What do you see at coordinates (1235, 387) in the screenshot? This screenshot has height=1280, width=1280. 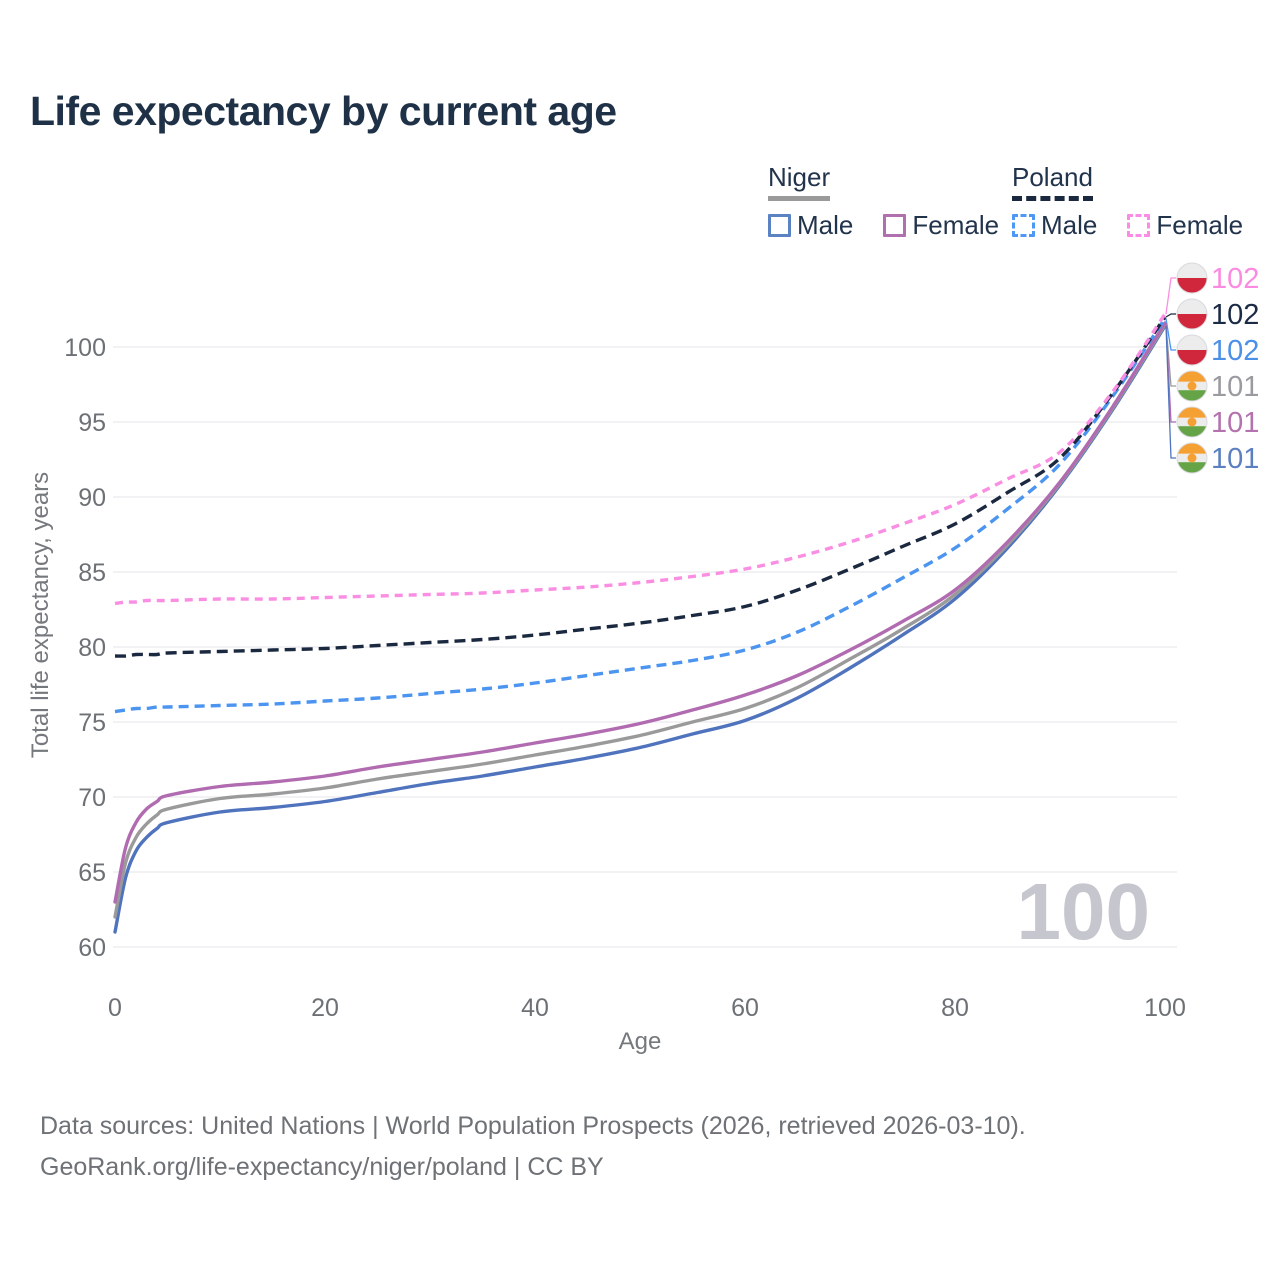 I see `end-value-label-niger-total: 101` at bounding box center [1235, 387].